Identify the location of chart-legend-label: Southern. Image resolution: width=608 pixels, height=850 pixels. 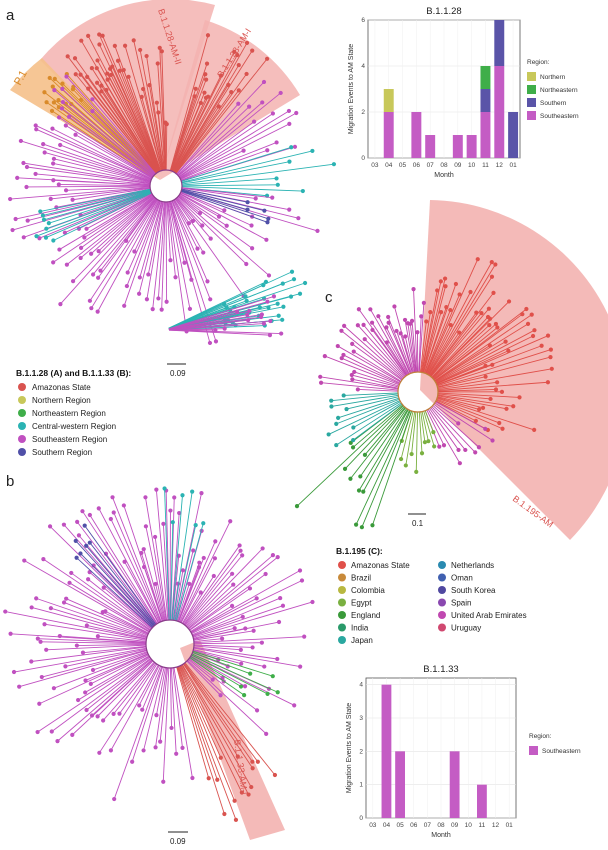
(553, 103).